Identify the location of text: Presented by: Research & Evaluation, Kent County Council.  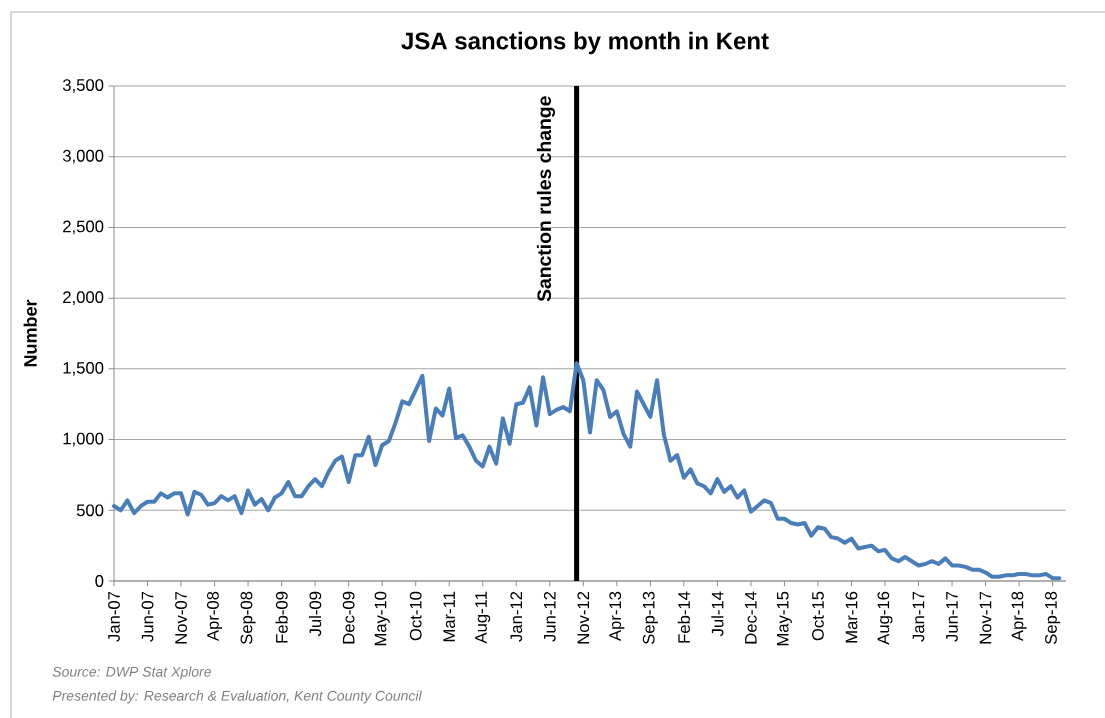
(237, 697).